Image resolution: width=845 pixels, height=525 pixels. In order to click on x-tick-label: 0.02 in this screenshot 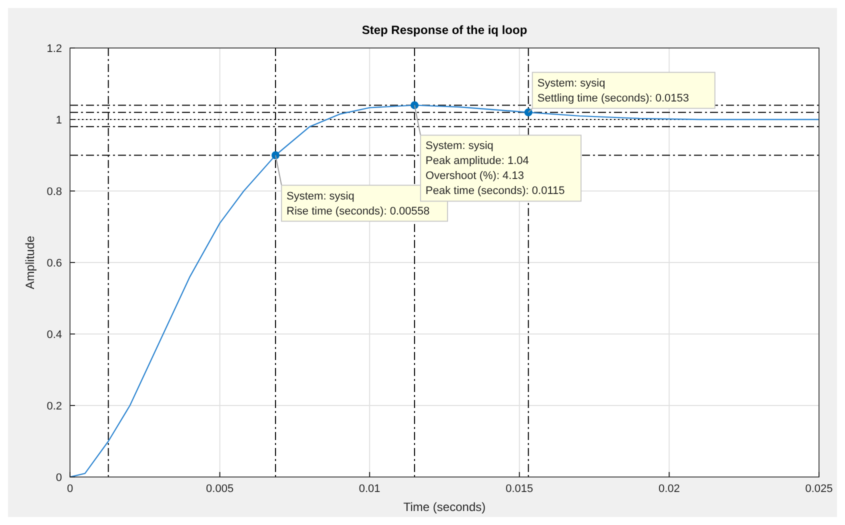, I will do `click(669, 489)`.